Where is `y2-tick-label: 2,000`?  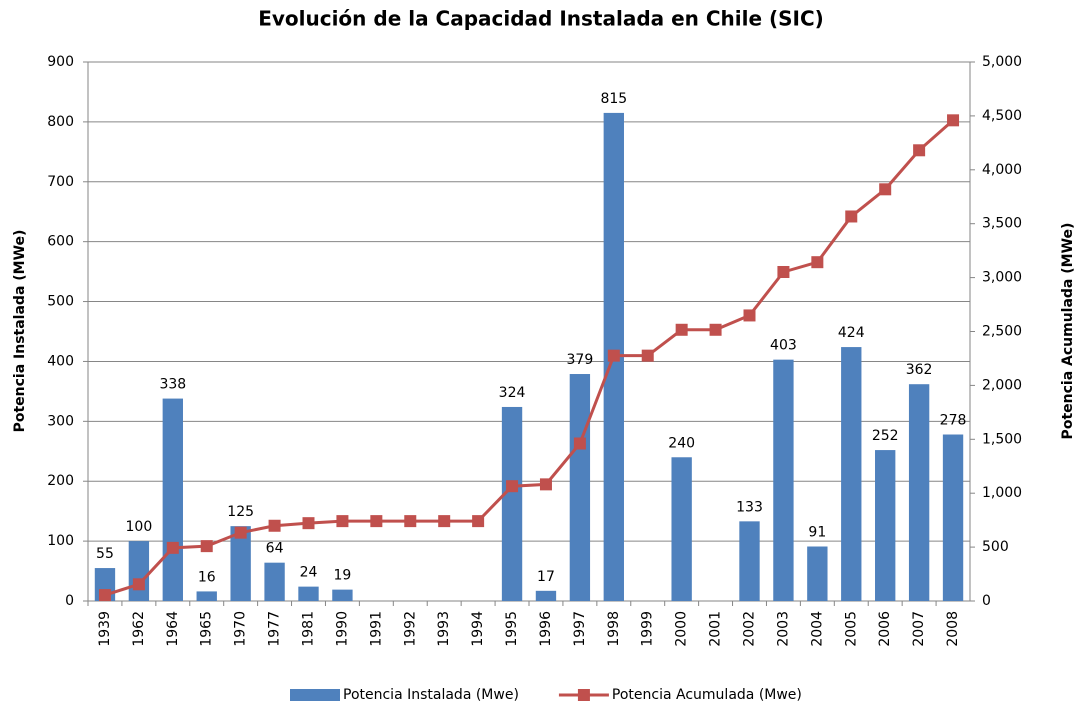 y2-tick-label: 2,000 is located at coordinates (1002, 385).